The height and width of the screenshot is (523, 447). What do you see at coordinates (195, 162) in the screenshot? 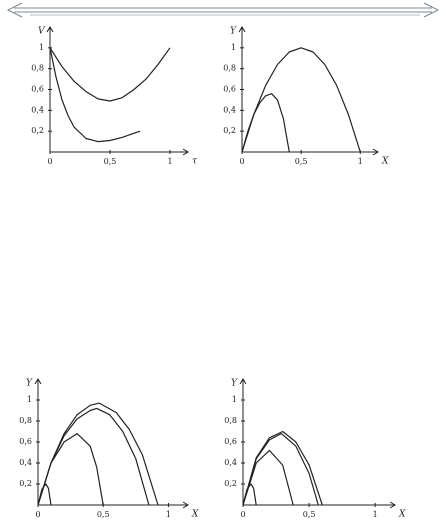
I see `x-axis-label: τ` at bounding box center [195, 162].